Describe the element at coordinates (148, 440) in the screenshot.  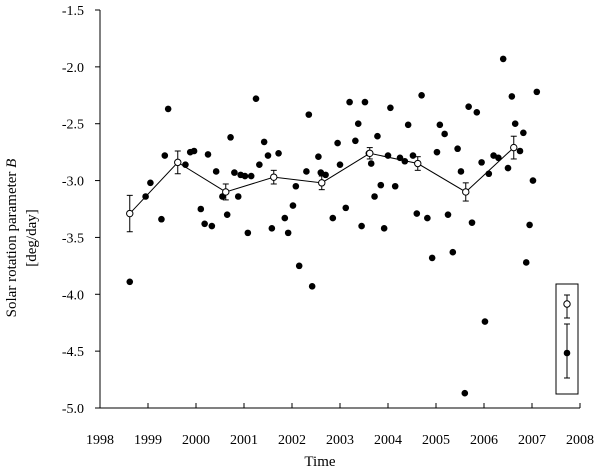
I see `x-tick-label: 1999` at that location.